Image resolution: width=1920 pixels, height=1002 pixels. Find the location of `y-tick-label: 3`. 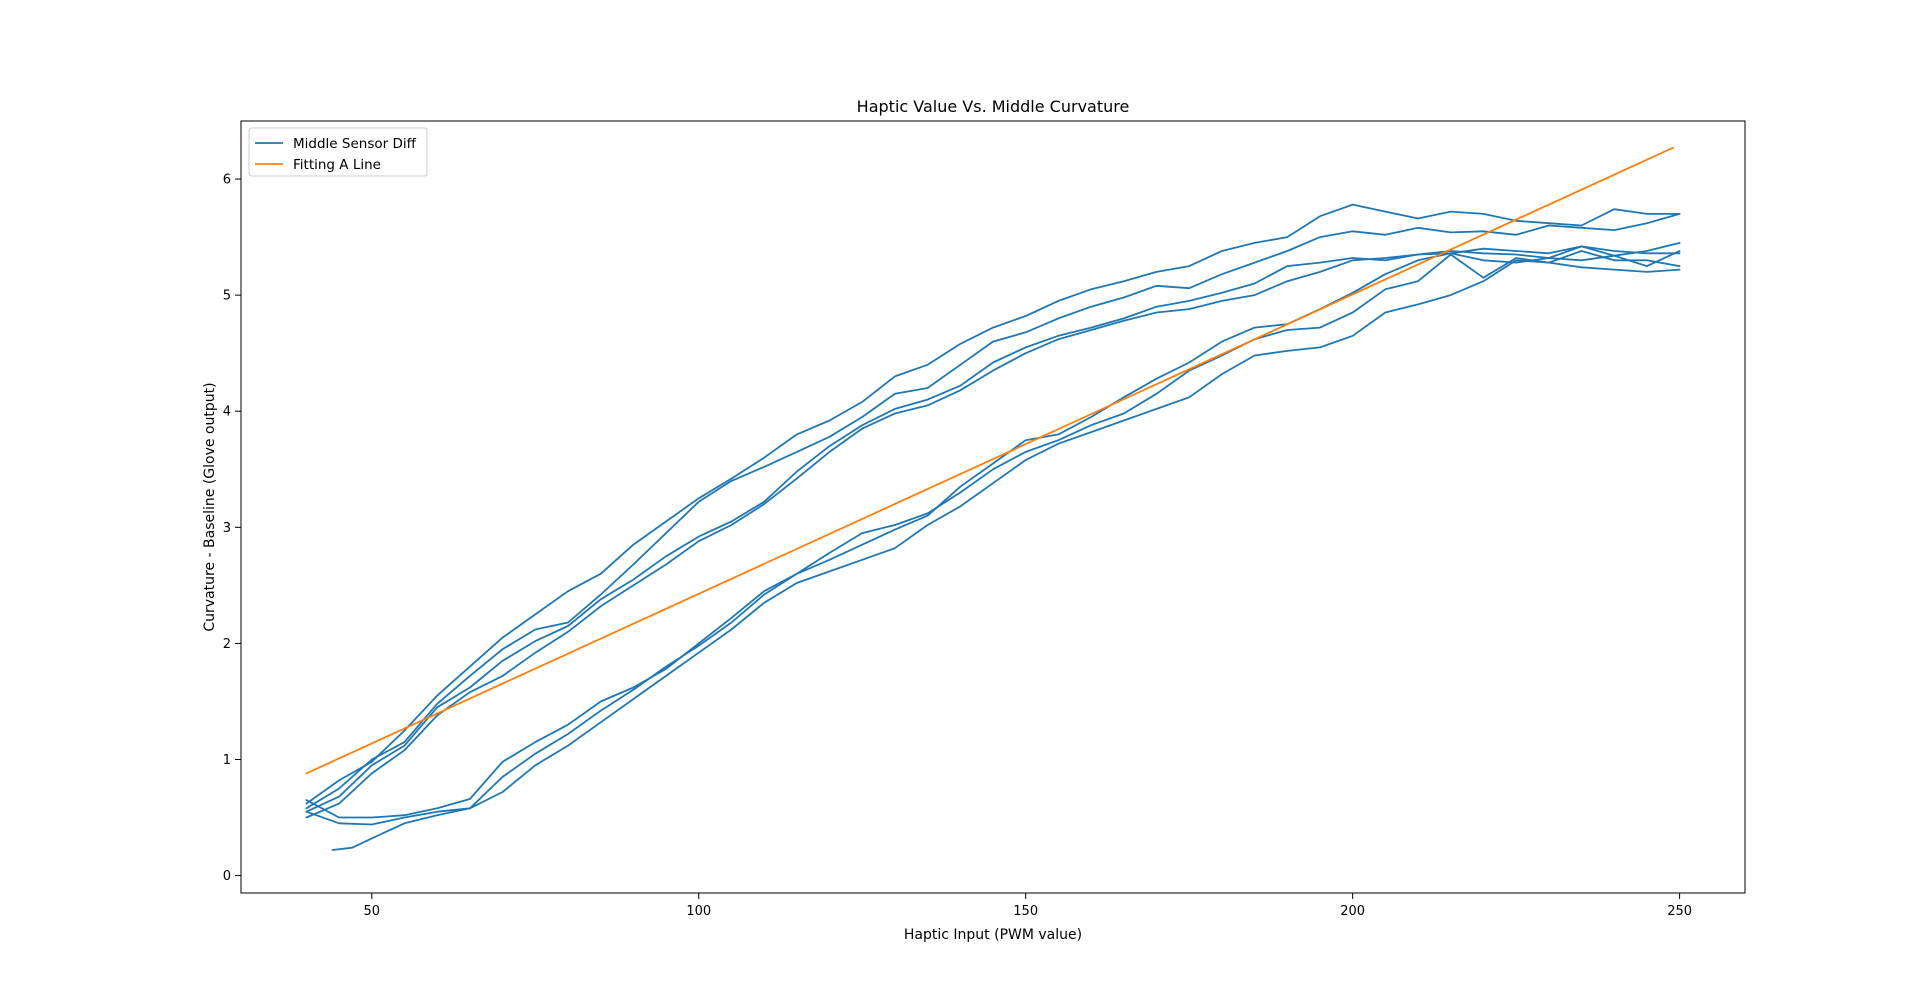

y-tick-label: 3 is located at coordinates (227, 528).